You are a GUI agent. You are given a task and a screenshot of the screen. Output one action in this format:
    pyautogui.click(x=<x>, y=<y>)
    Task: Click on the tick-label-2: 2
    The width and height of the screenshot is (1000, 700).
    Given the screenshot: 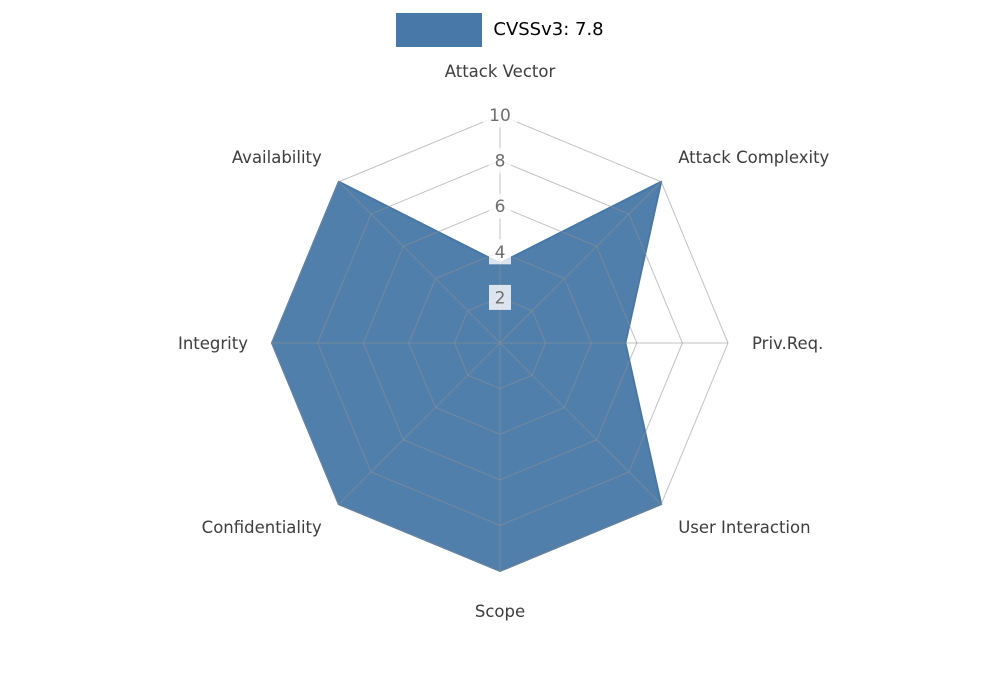 What is the action you would take?
    pyautogui.click(x=500, y=298)
    